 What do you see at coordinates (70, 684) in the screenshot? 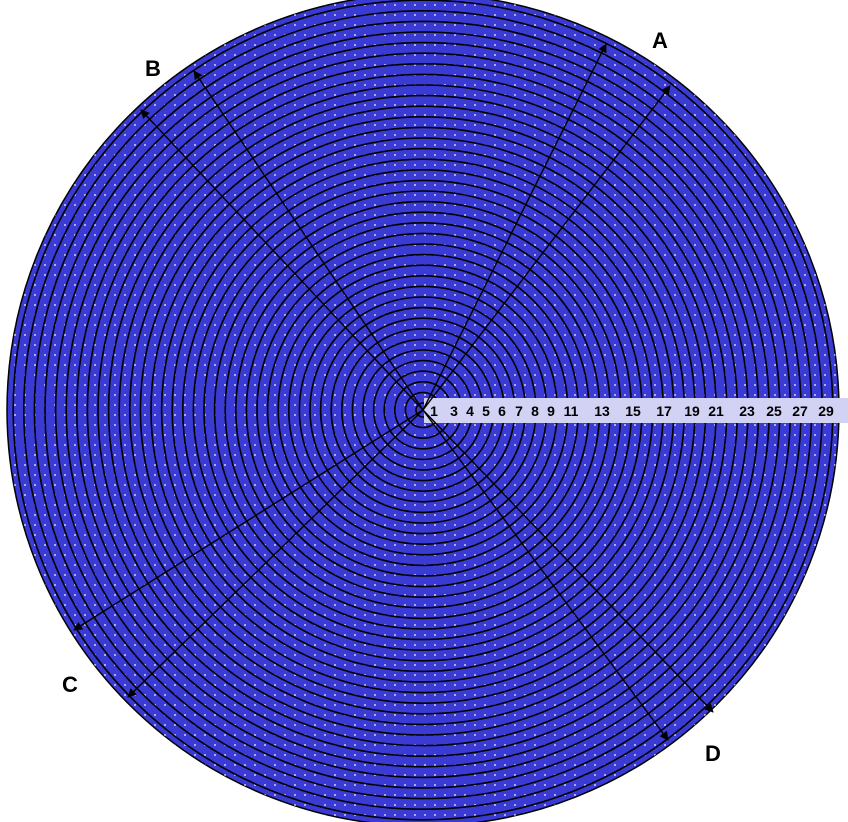
I see `arrow-label-c: C` at bounding box center [70, 684].